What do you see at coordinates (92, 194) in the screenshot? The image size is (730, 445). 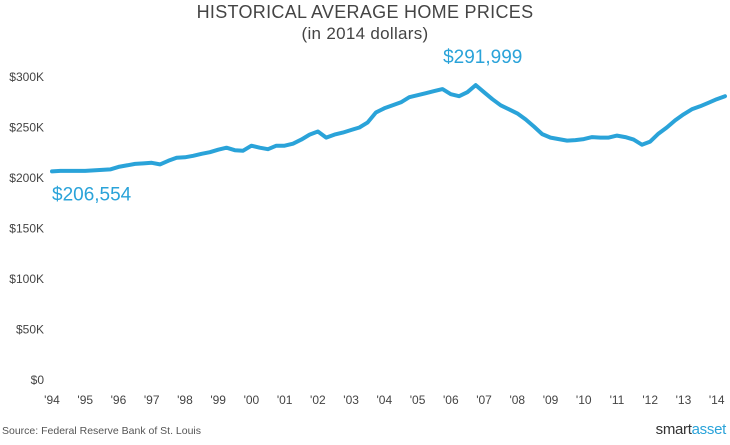 I see `value-annotation: $206,554` at bounding box center [92, 194].